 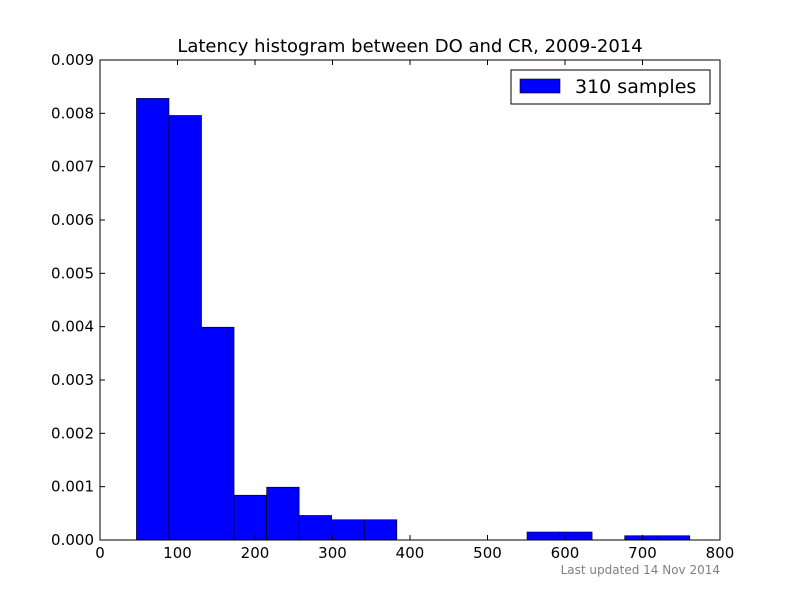 What do you see at coordinates (332, 553) in the screenshot?
I see `x-tick-label-3: 300` at bounding box center [332, 553].